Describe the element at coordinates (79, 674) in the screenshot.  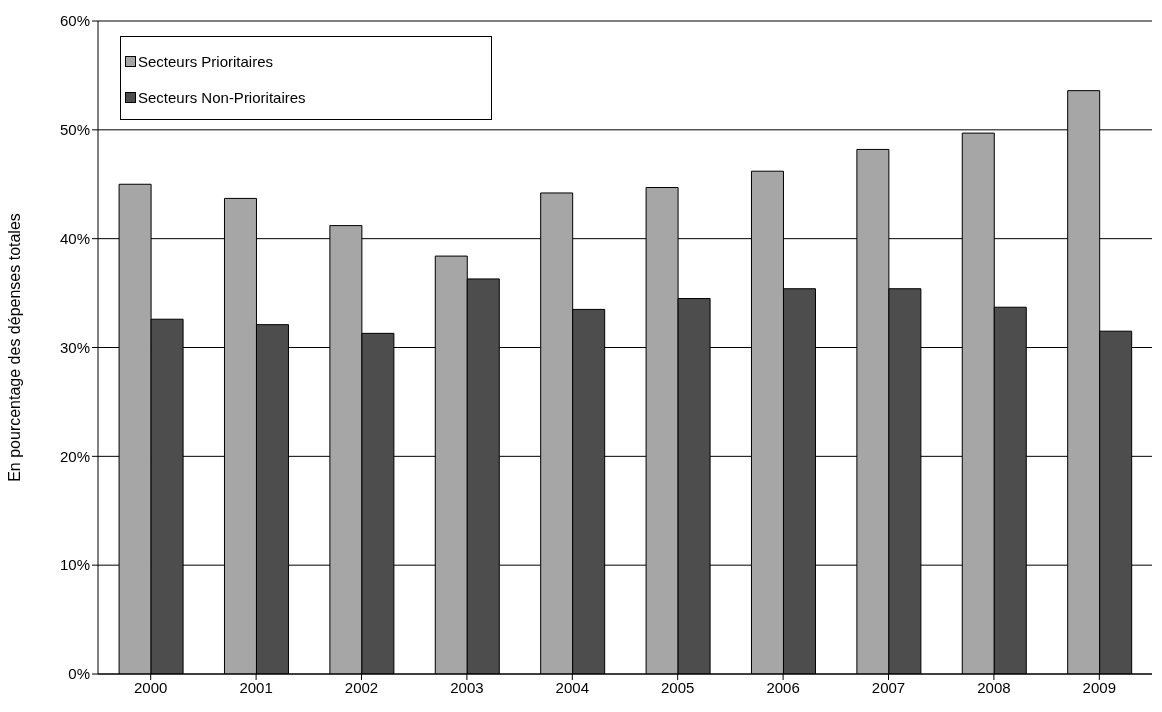
I see `y-tick-label: 0%` at that location.